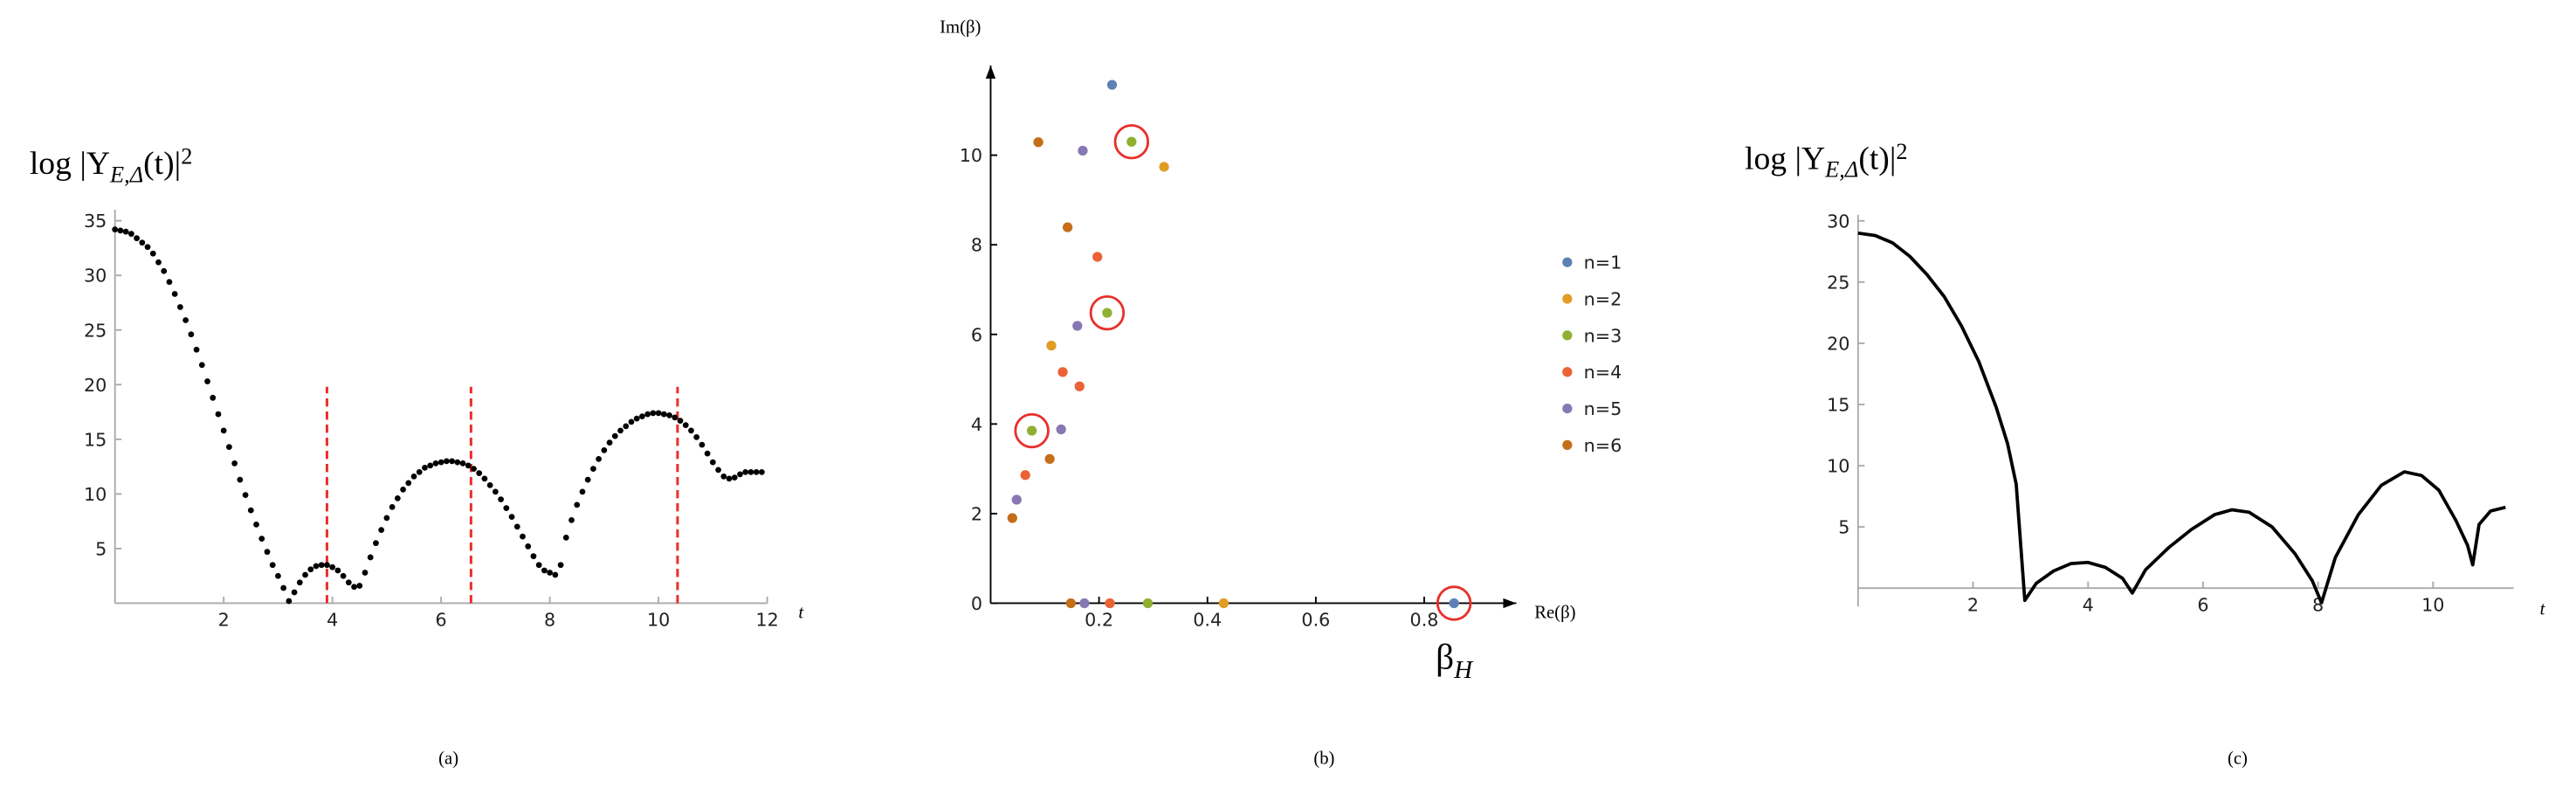 The width and height of the screenshot is (2576, 795). What do you see at coordinates (1603, 299) in the screenshot?
I see `legend-label: n=2` at bounding box center [1603, 299].